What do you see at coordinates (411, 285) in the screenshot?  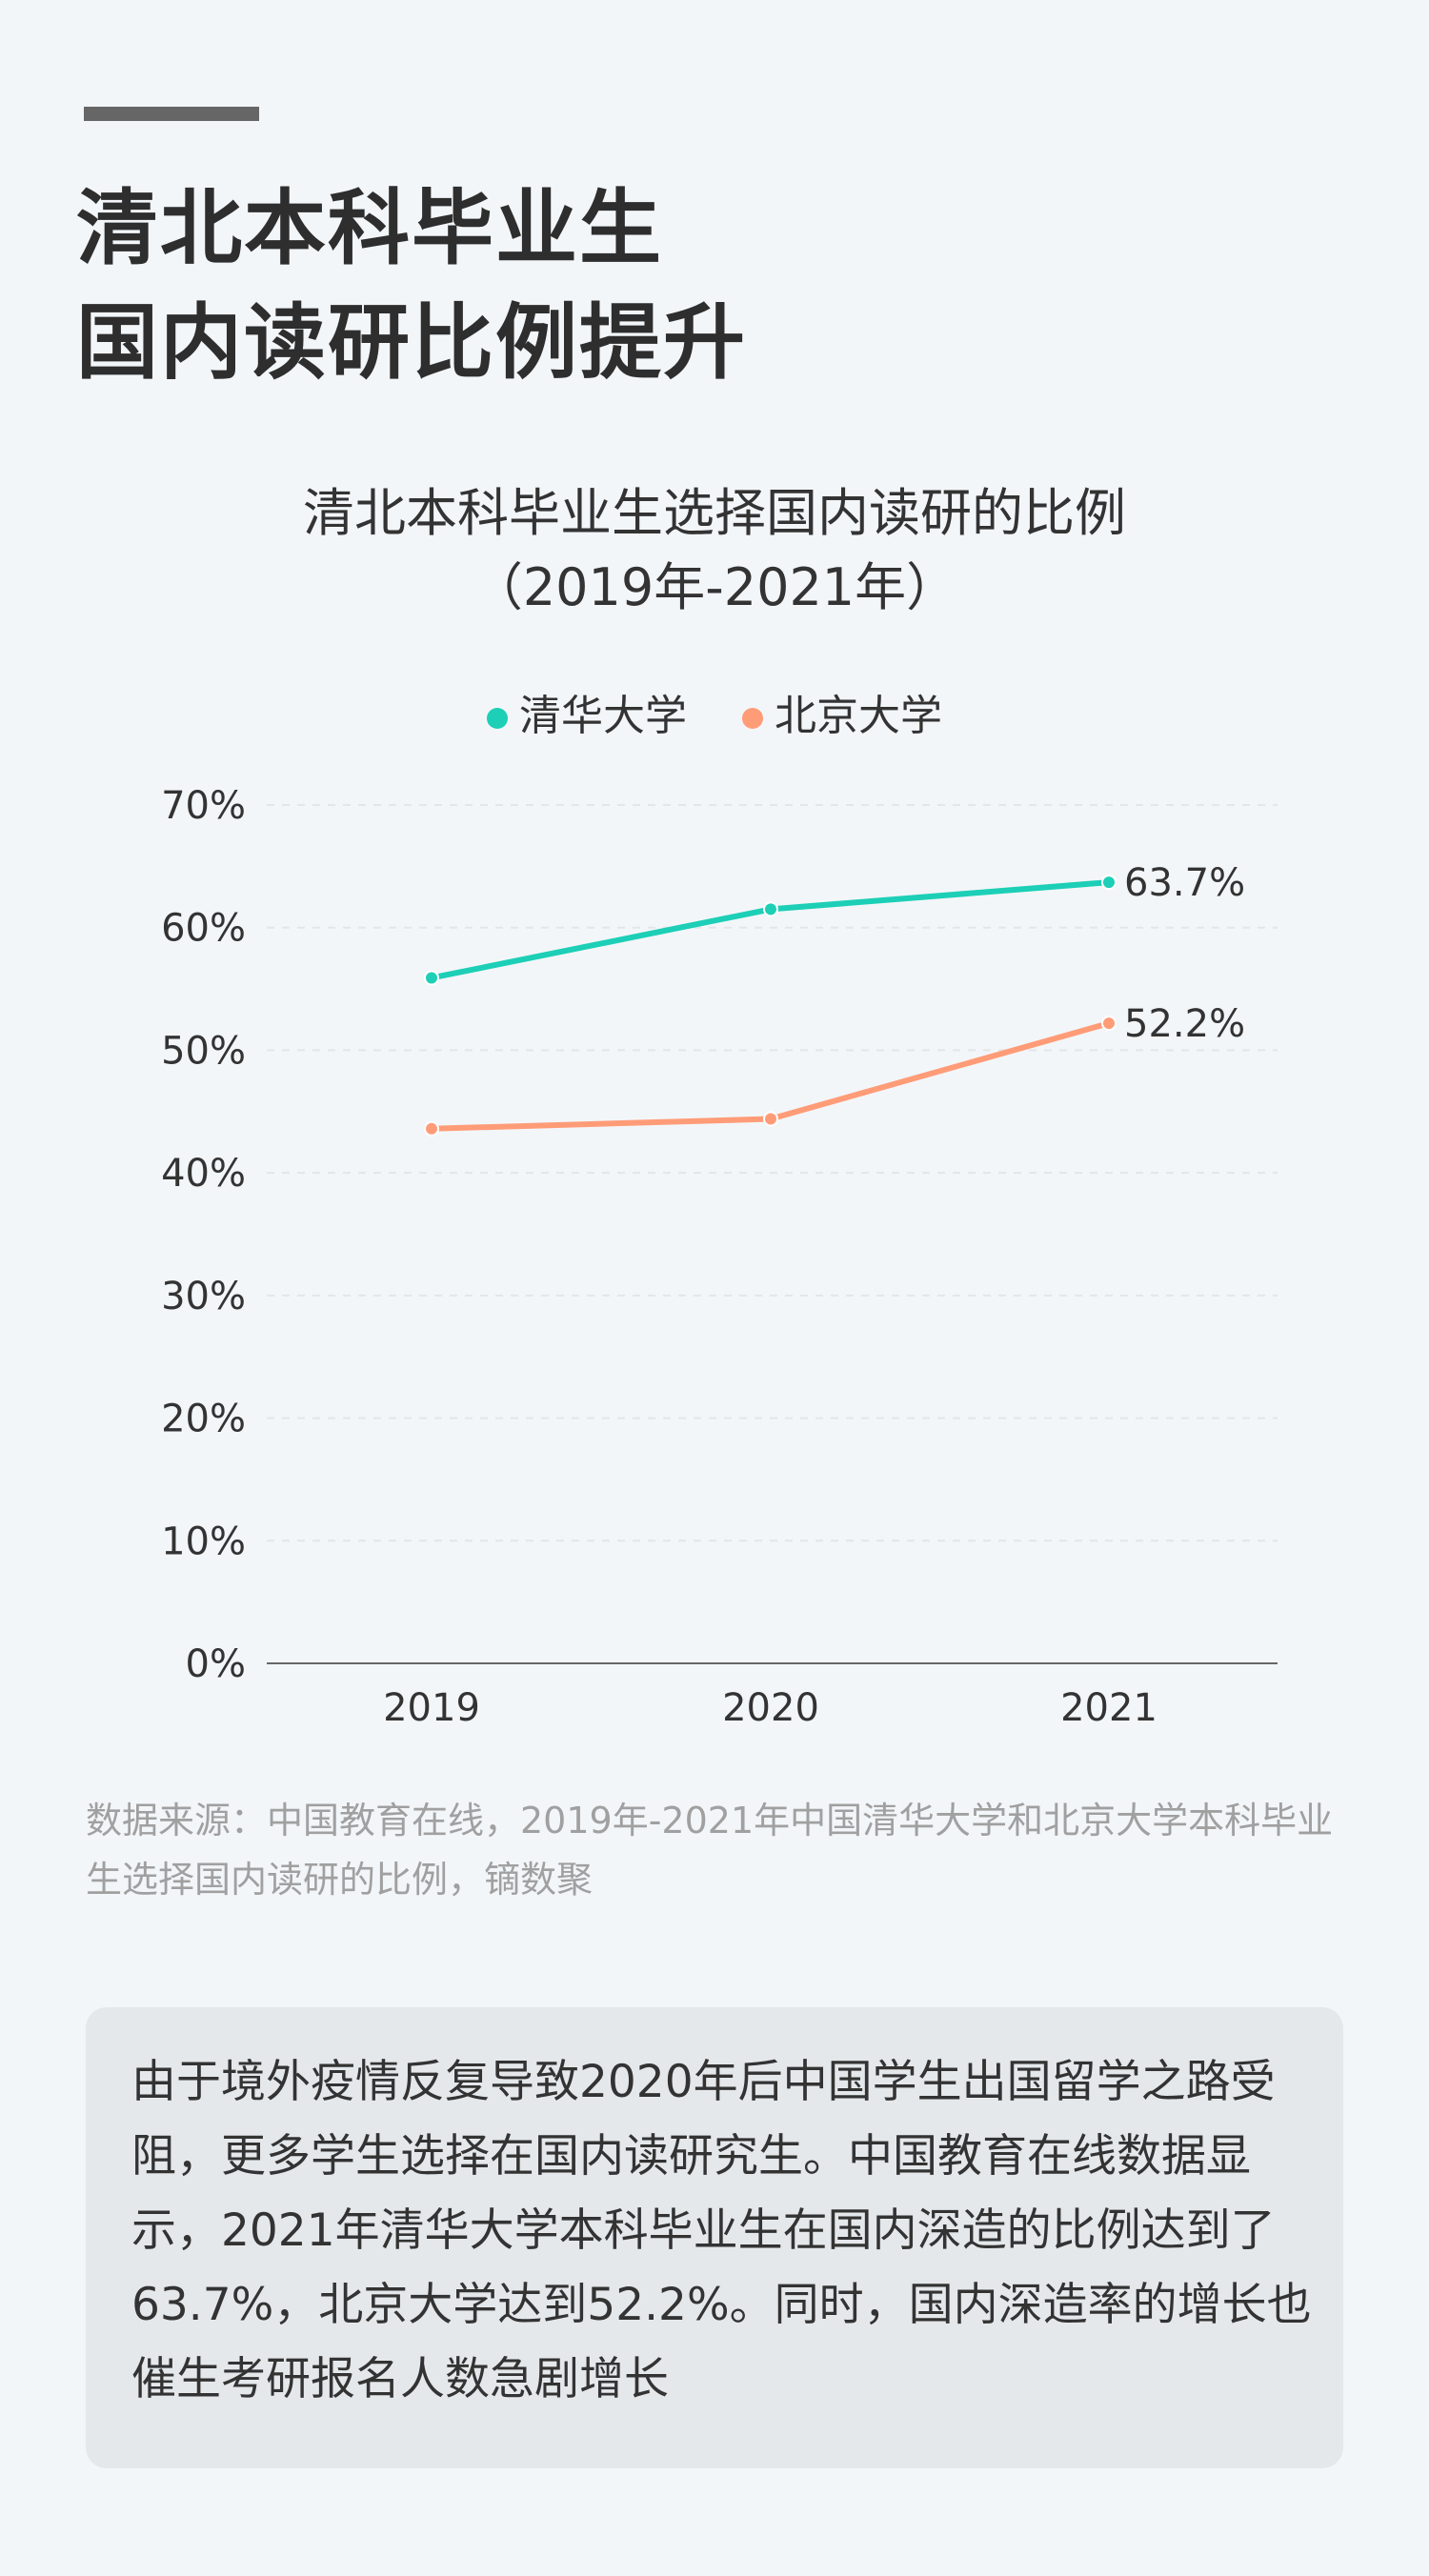 I see `page-title: 清北本科毕业生 国内读研比例提升` at bounding box center [411, 285].